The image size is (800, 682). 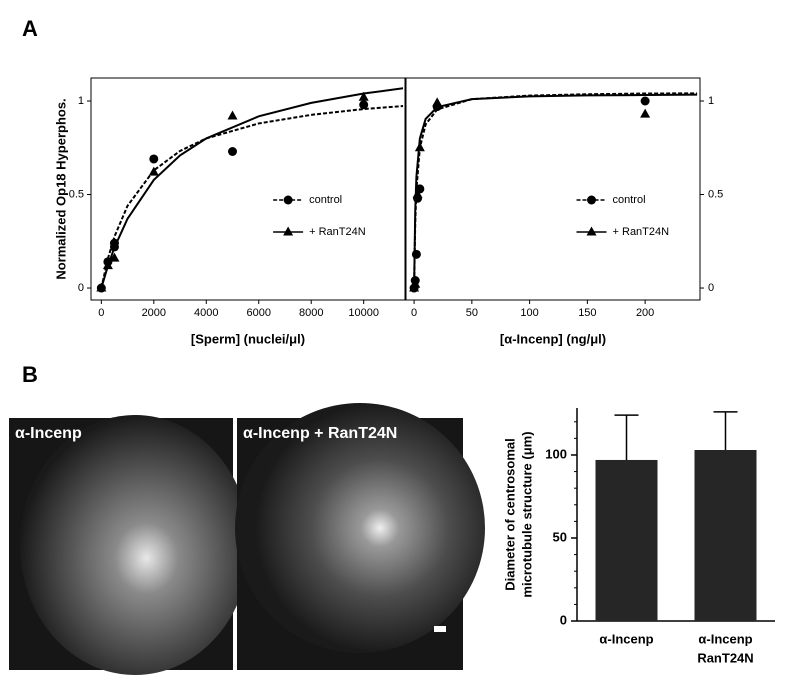 I want to click on panel-label: B, so click(x=30, y=374).